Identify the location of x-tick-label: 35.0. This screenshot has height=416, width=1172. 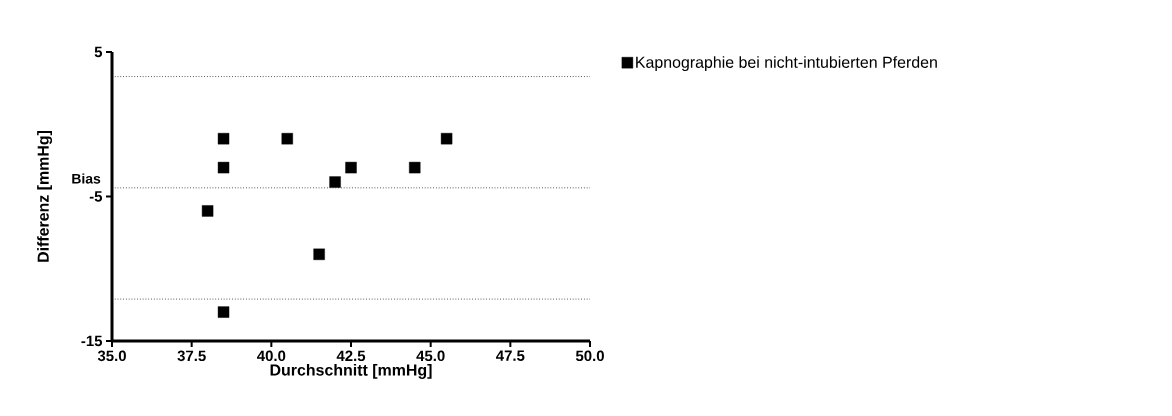
(111, 356).